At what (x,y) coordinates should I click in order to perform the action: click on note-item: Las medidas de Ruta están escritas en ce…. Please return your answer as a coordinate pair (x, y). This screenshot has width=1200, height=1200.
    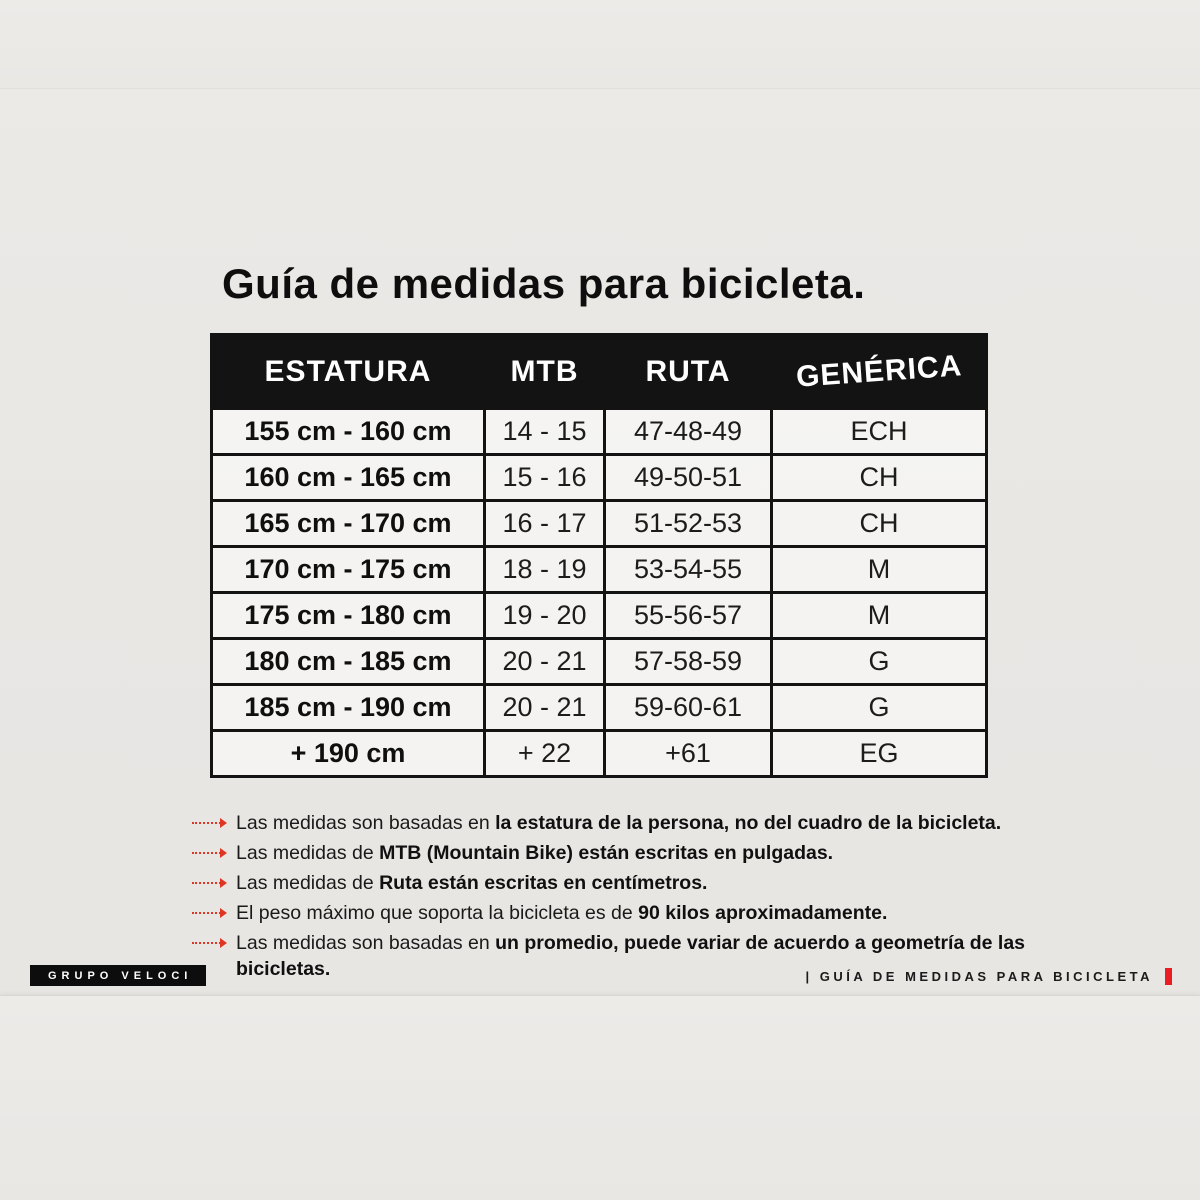
    Looking at the image, I should click on (642, 883).